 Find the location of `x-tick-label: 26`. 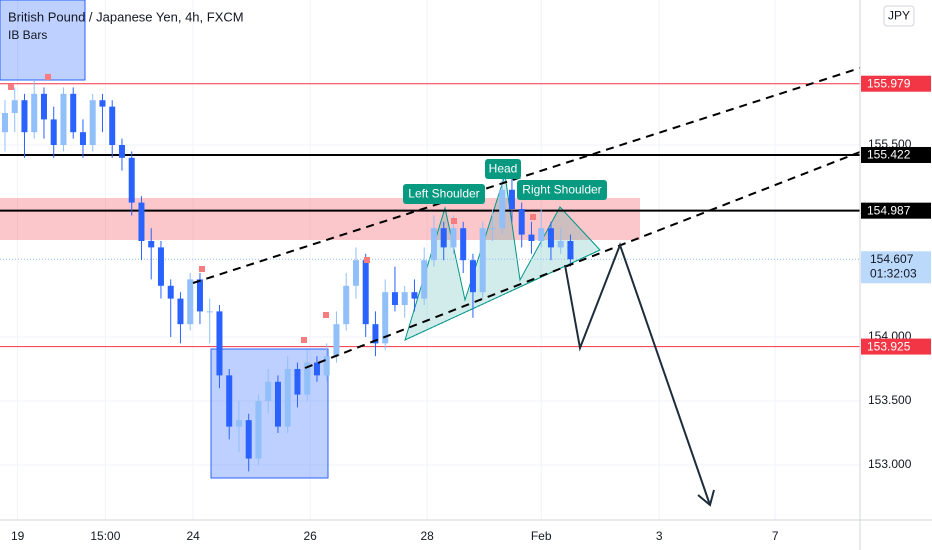

x-tick-label: 26 is located at coordinates (310, 536).